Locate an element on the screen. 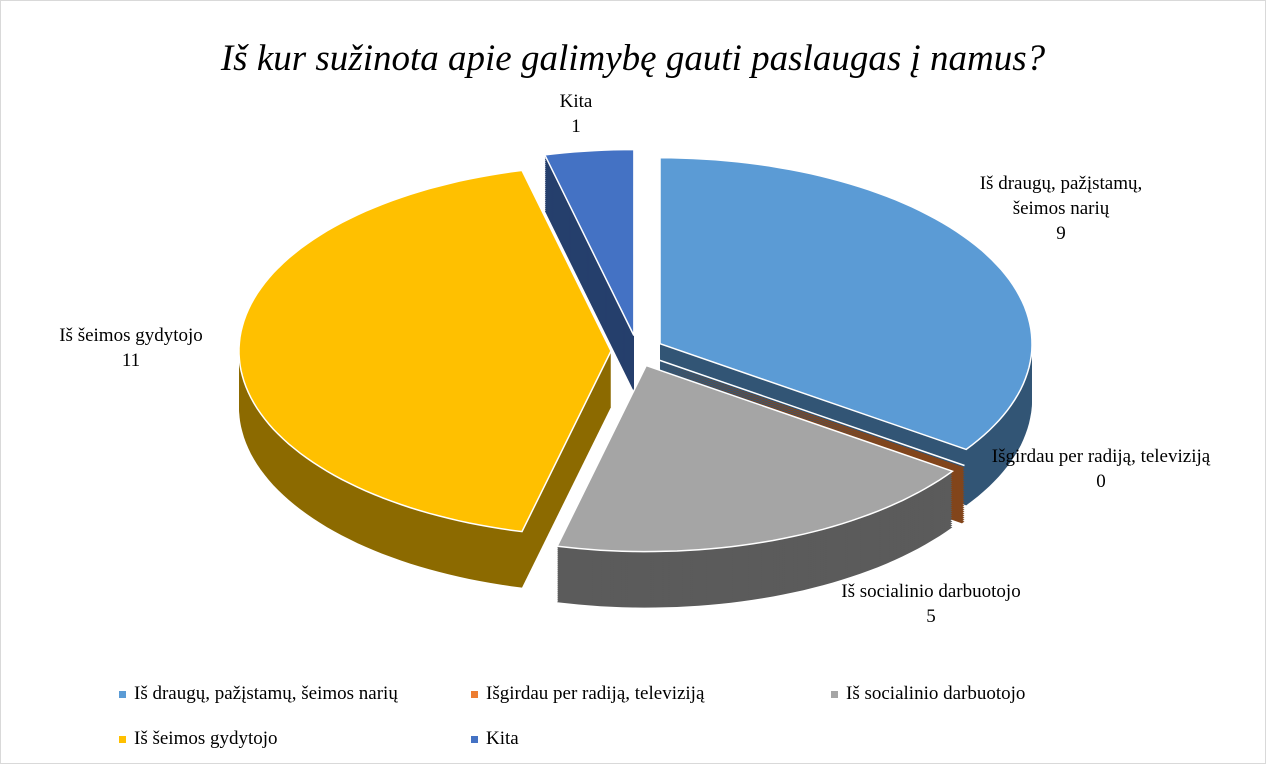  data-label-value: 11 is located at coordinates (131, 360).